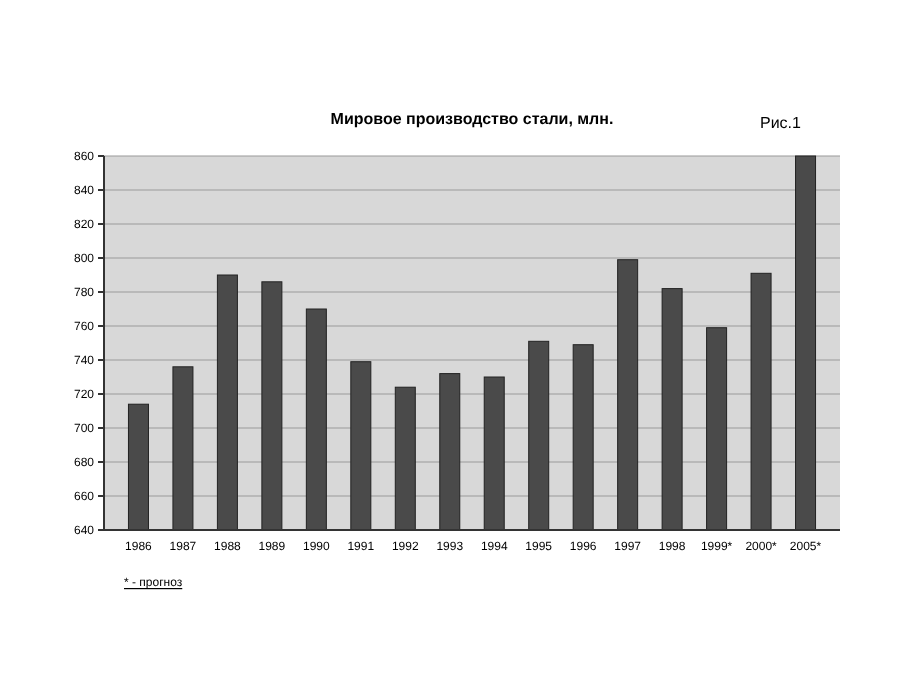 The height and width of the screenshot is (698, 900). Describe the element at coordinates (781, 123) in the screenshot. I see `text: Рис.1` at that location.